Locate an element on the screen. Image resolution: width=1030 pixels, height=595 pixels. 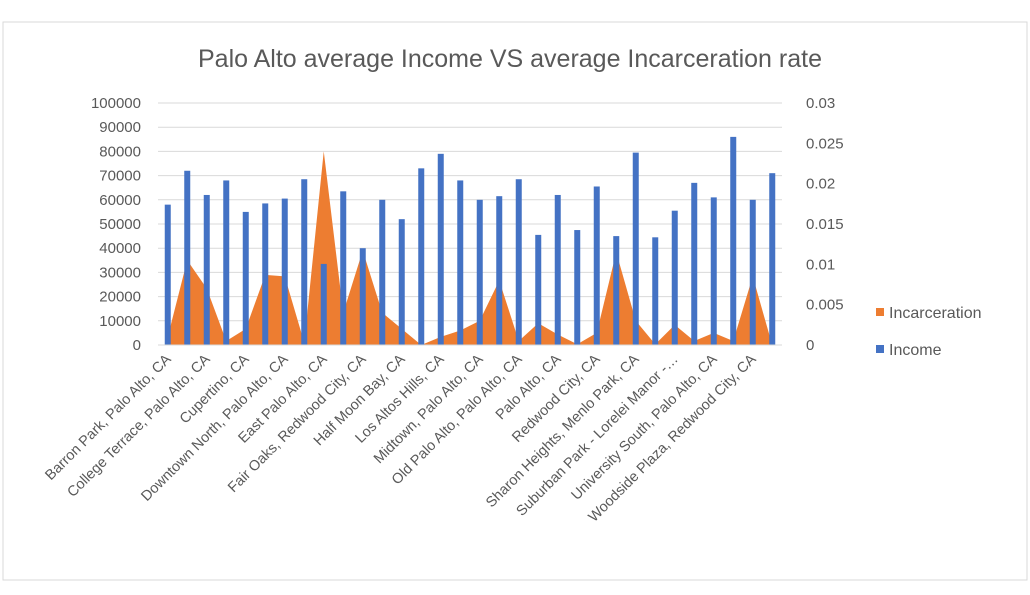
y2-tick-label: 0.03 is located at coordinates (820, 103).